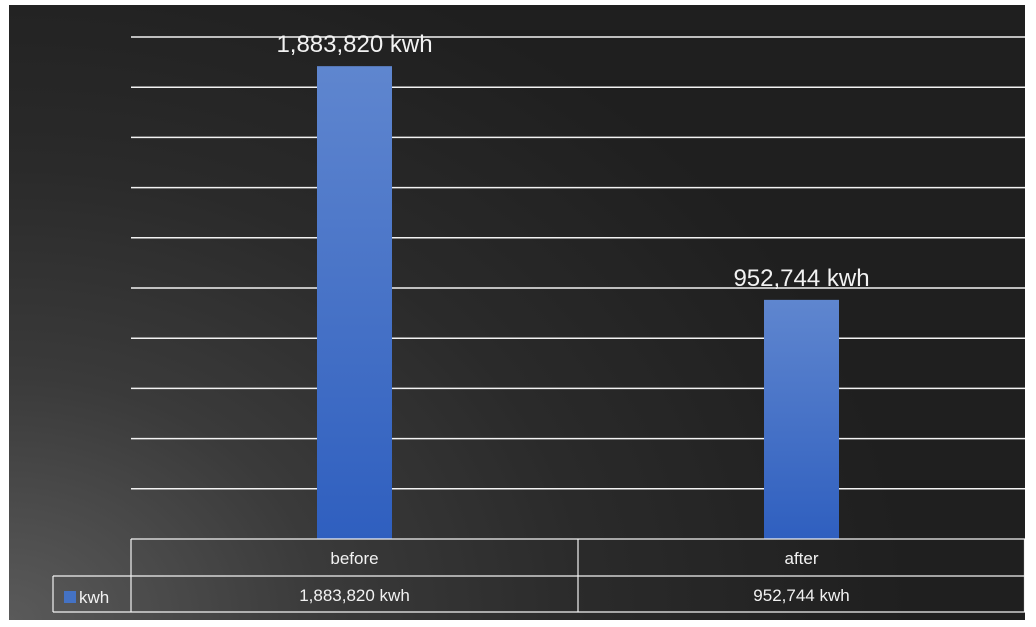 The height and width of the screenshot is (627, 1036). I want to click on legend-key-swatch-icon, so click(70, 597).